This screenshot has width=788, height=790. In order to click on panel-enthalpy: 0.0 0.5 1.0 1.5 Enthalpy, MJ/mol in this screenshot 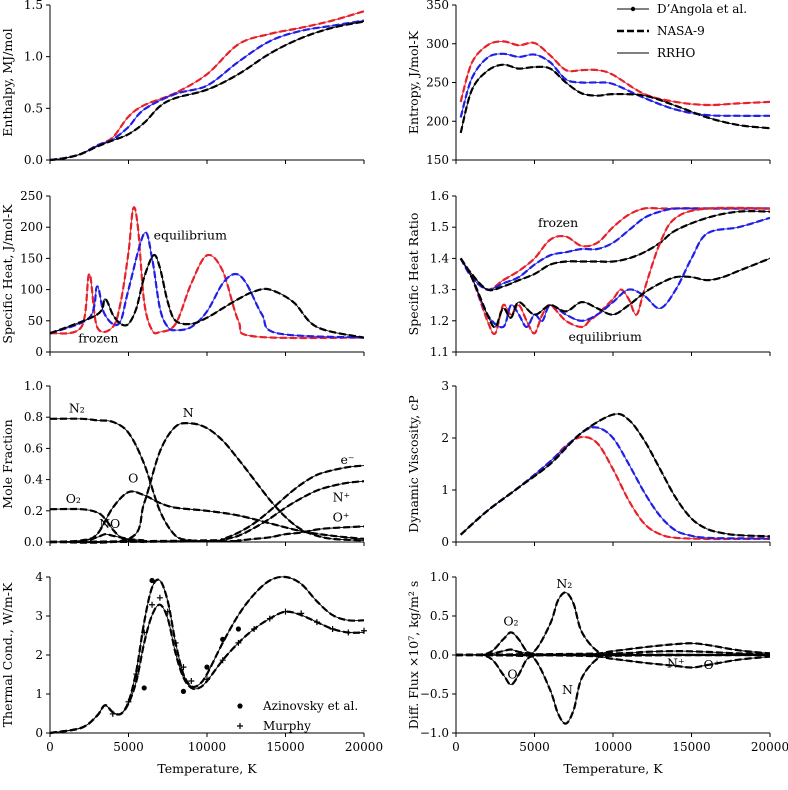, I will do `click(182, 83)`.